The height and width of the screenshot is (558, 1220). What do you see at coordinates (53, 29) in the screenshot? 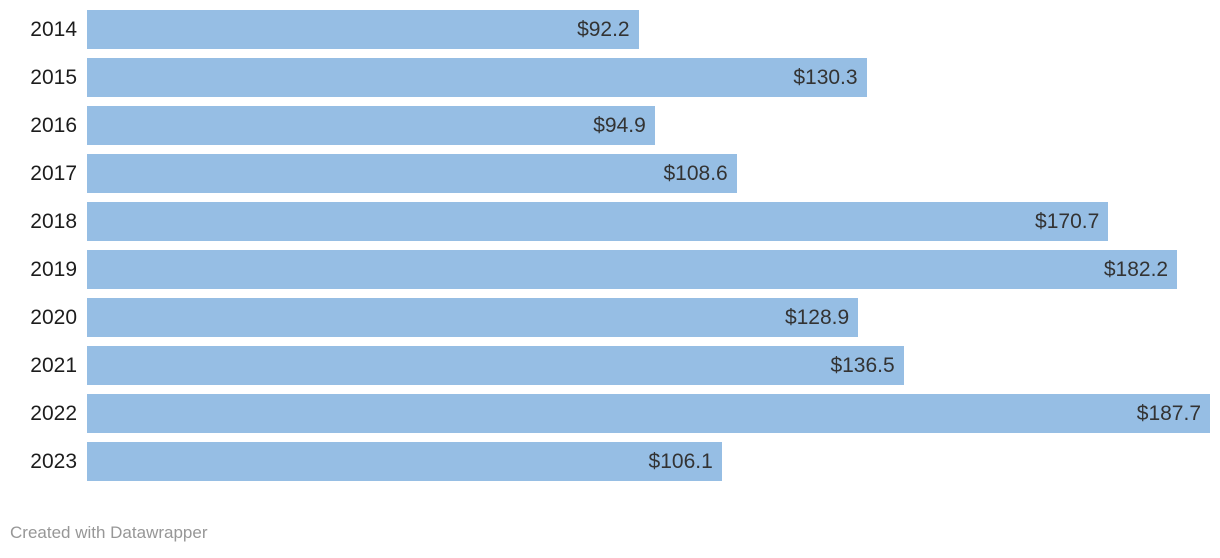
I see `category-label: 2014` at bounding box center [53, 29].